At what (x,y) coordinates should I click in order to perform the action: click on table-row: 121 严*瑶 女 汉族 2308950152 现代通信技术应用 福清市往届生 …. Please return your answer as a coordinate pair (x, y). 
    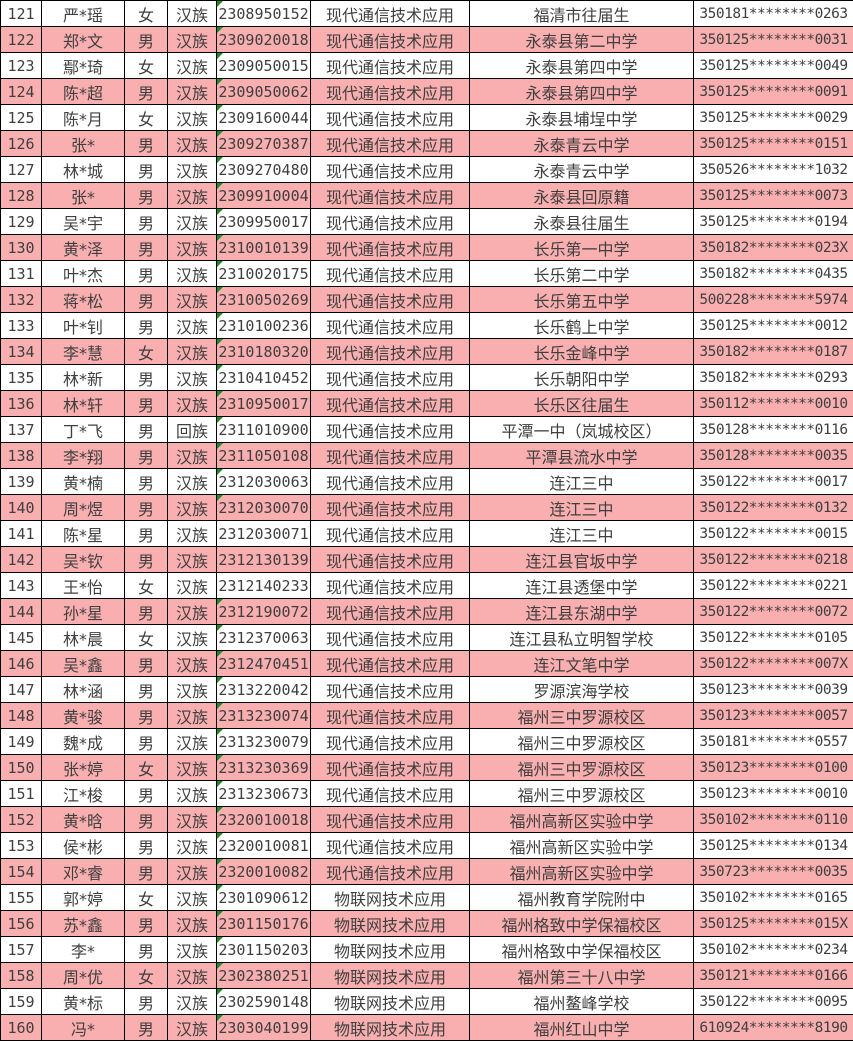
    Looking at the image, I should click on (426, 13).